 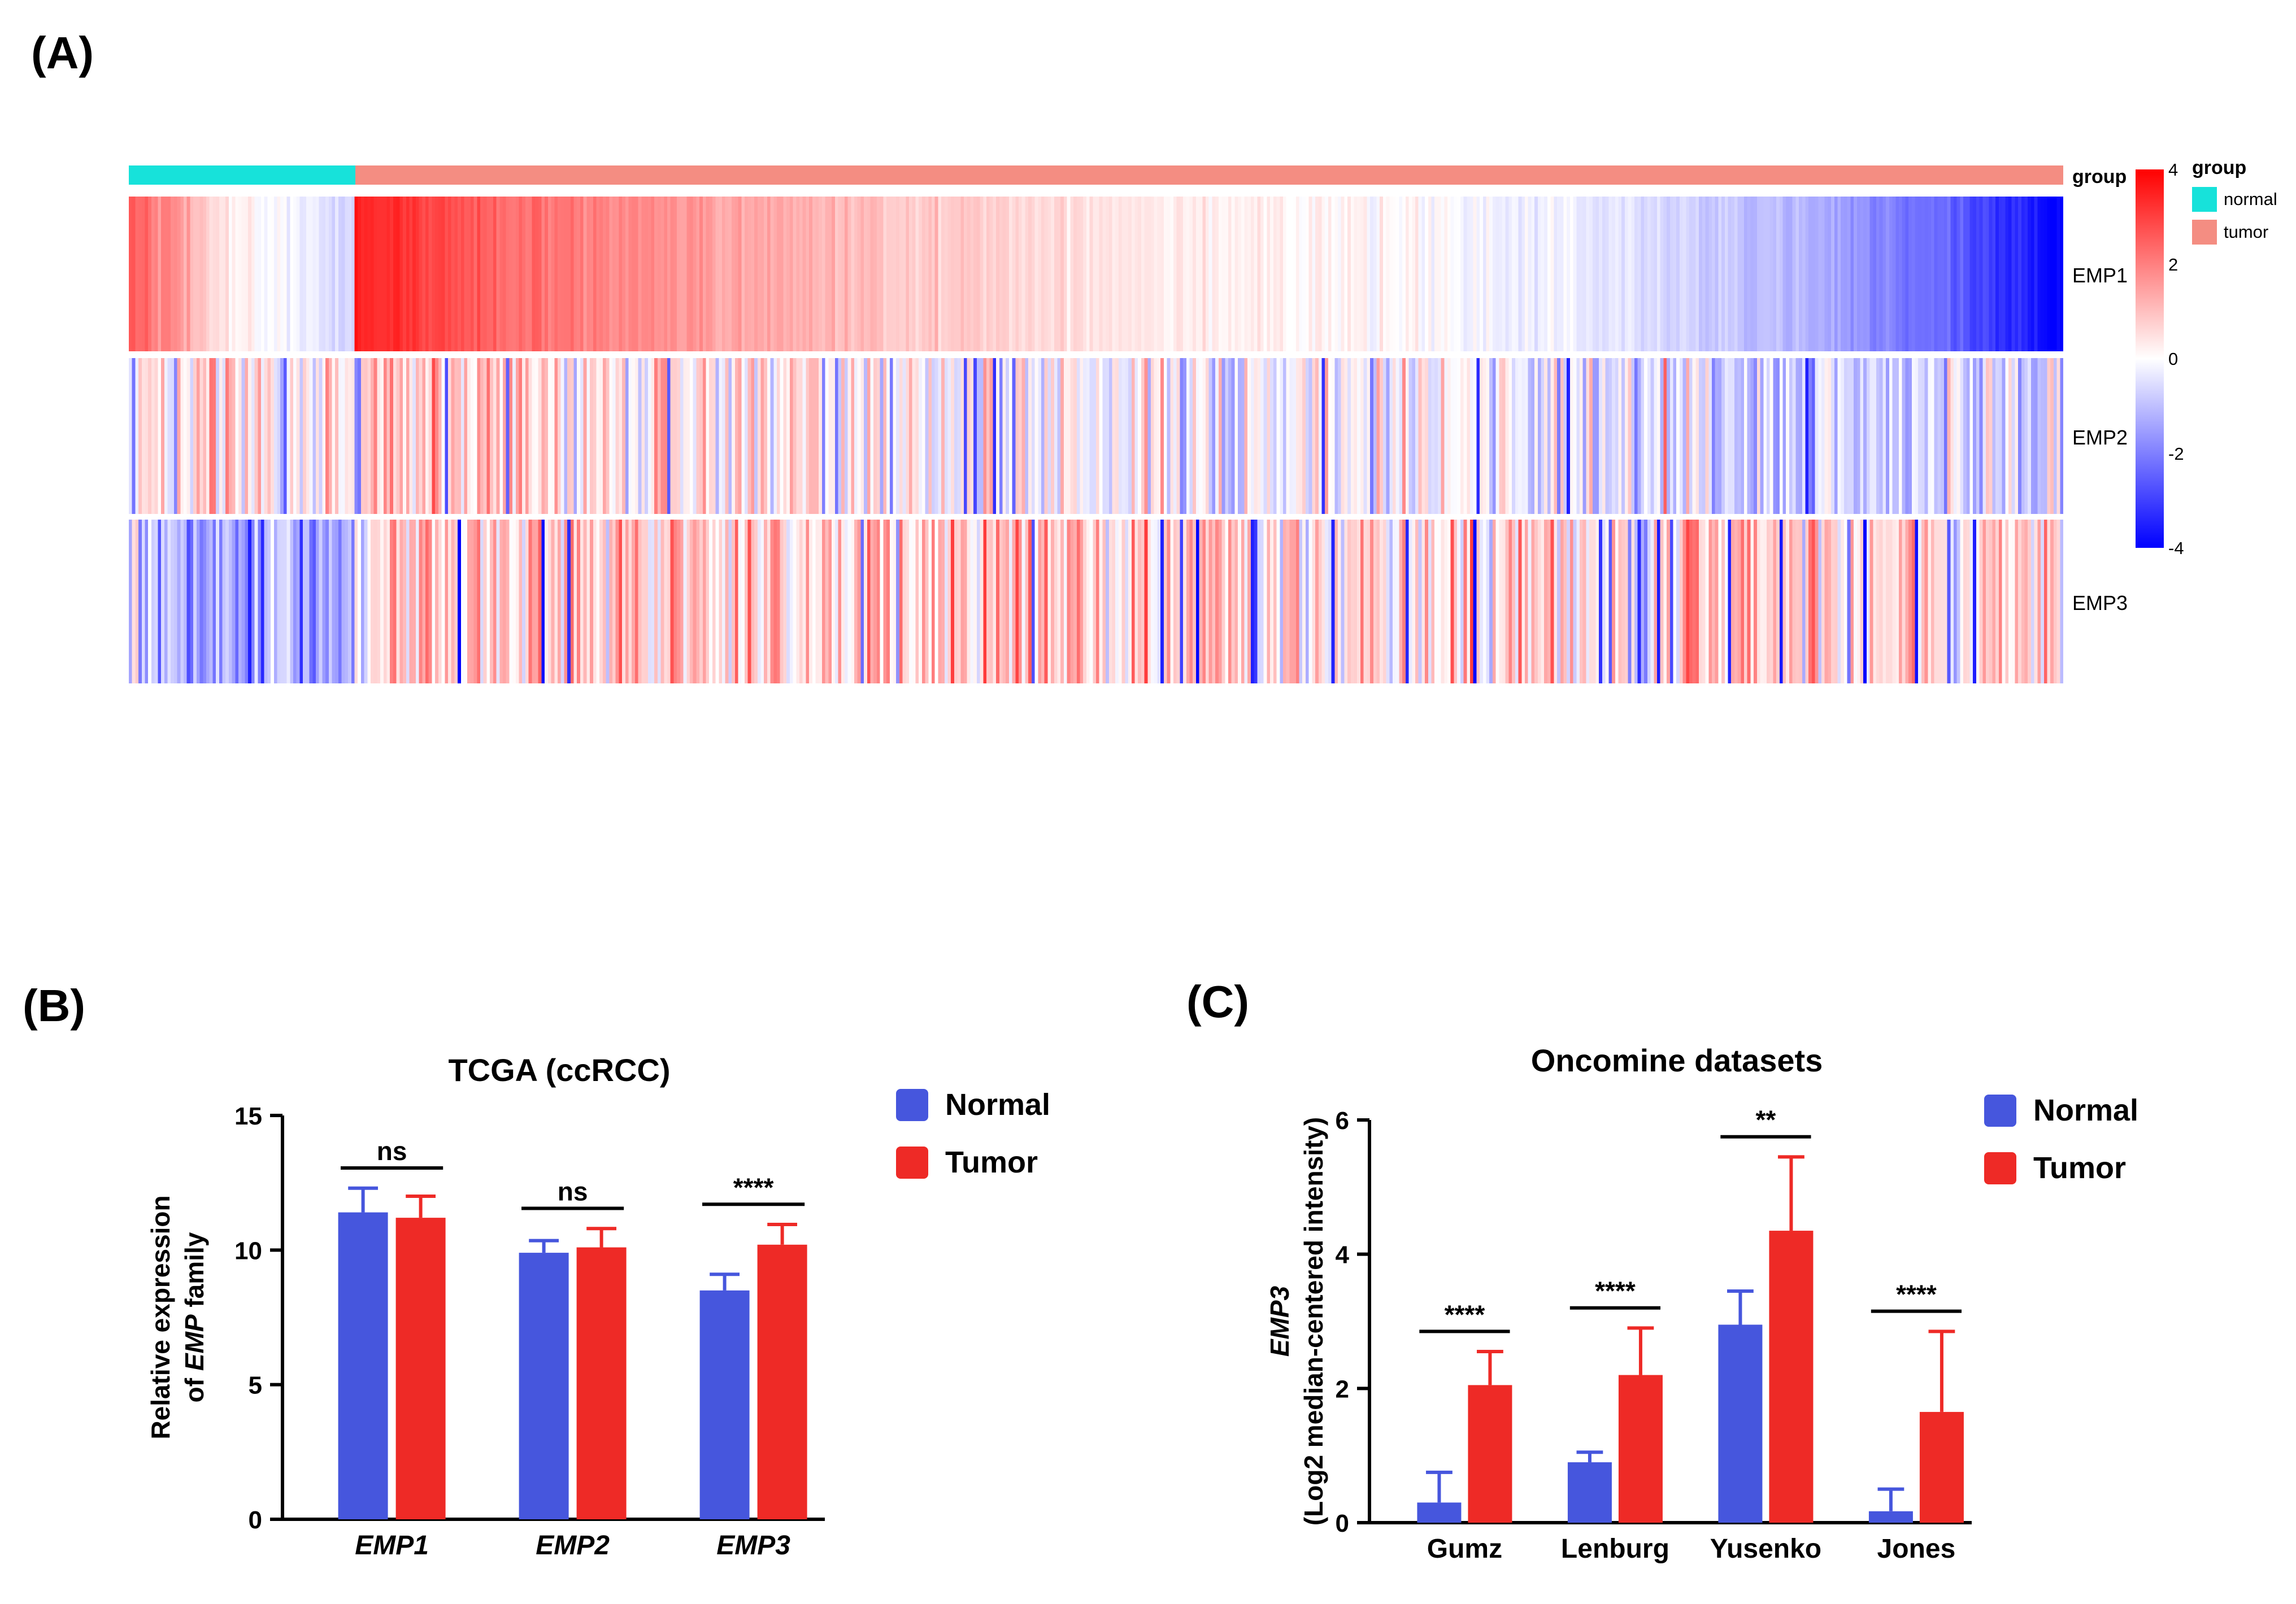 What do you see at coordinates (1766, 1120) in the screenshot?
I see `significance-label: **` at bounding box center [1766, 1120].